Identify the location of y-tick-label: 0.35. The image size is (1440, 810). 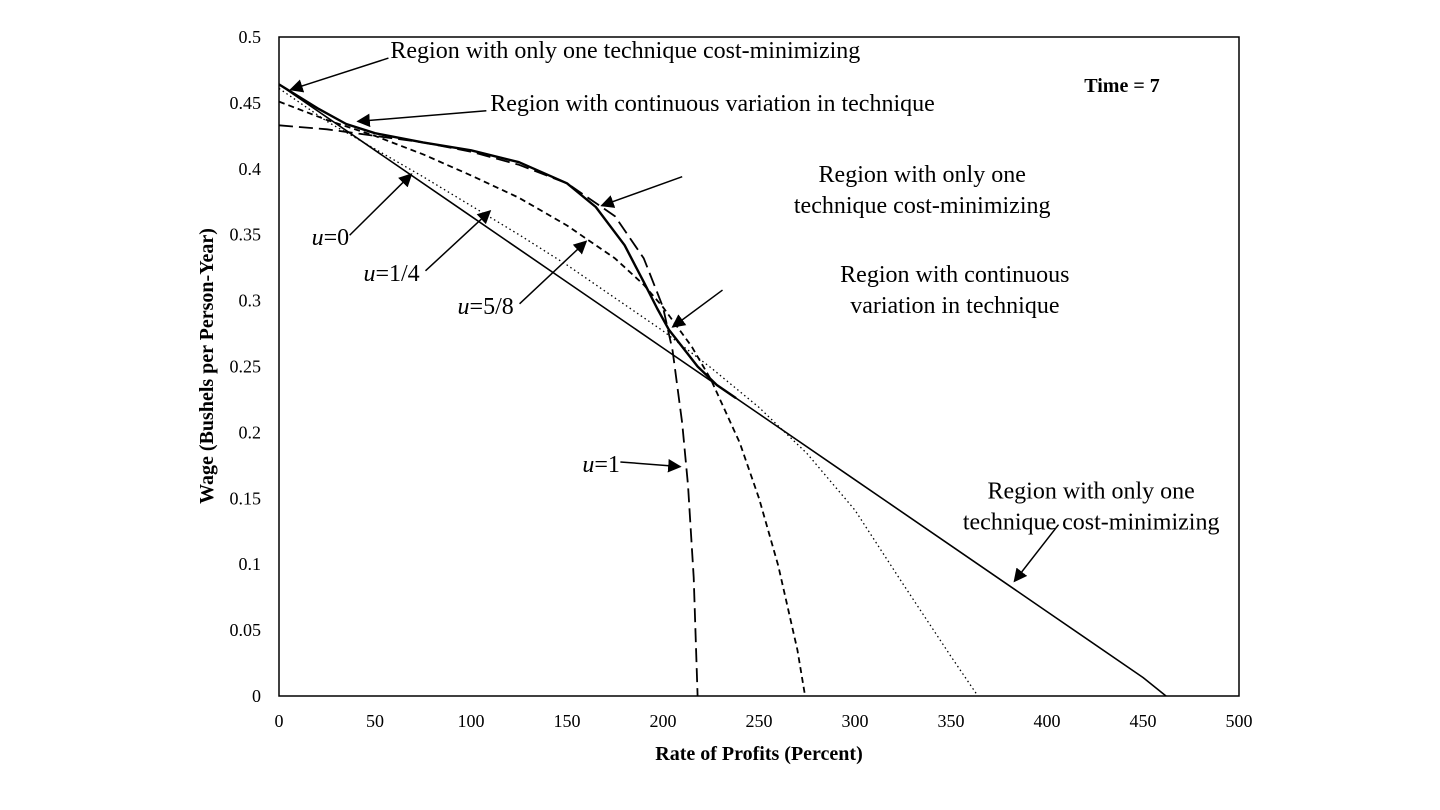
(246, 235).